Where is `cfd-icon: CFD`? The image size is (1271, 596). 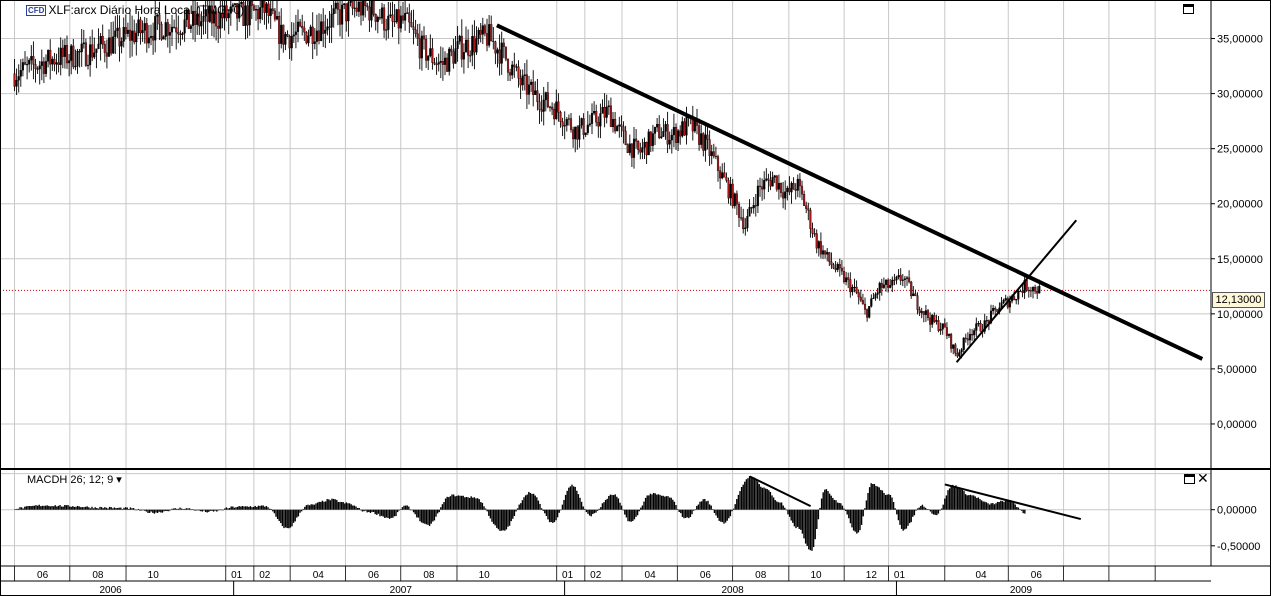 cfd-icon: CFD is located at coordinates (36, 10).